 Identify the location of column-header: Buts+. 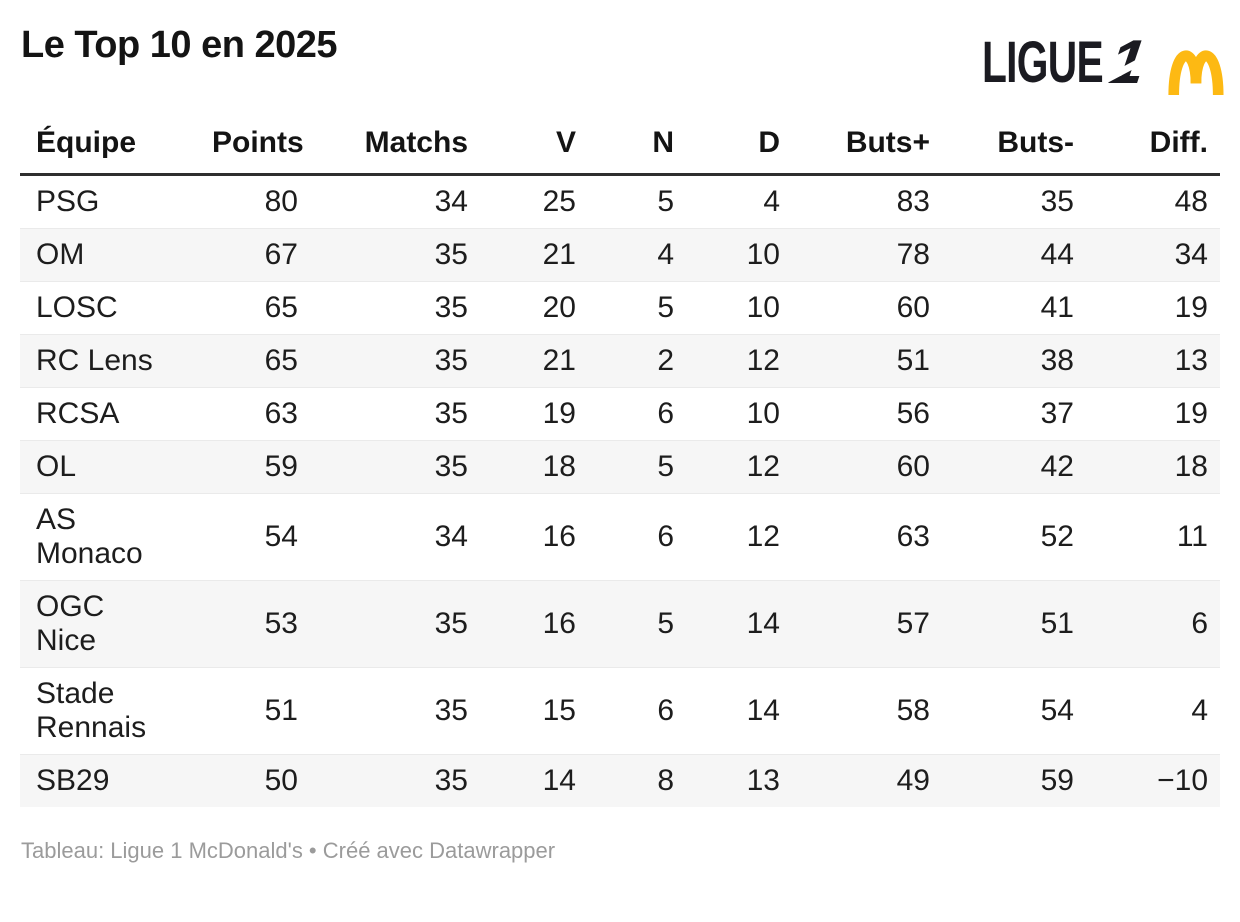
(867, 144).